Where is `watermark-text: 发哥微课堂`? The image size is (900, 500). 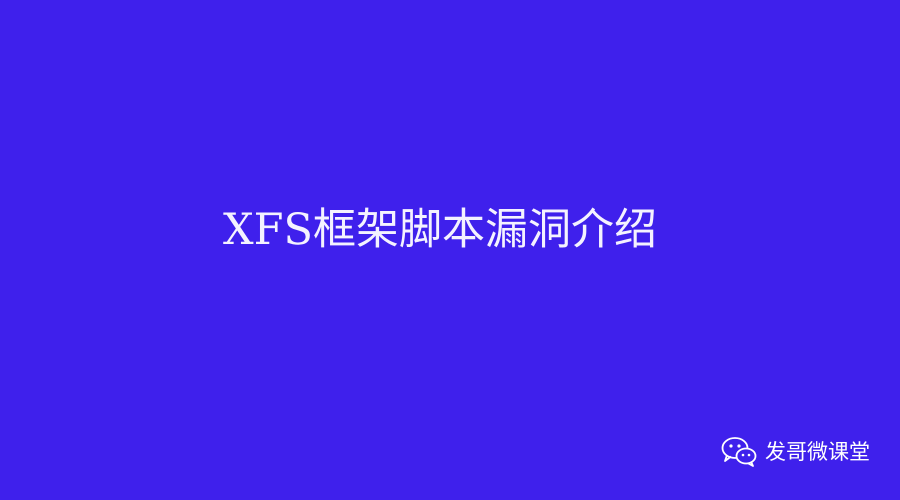 watermark-text: 发哥微课堂 is located at coordinates (817, 452).